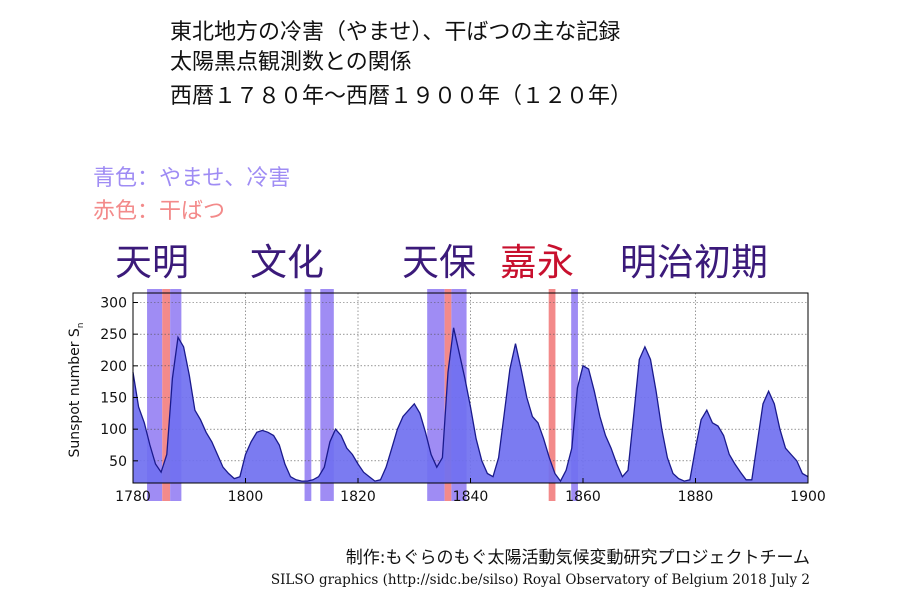 This screenshot has width=902, height=610. What do you see at coordinates (471, 497) in the screenshot?
I see `x-tick-label-1840: 1840` at bounding box center [471, 497].